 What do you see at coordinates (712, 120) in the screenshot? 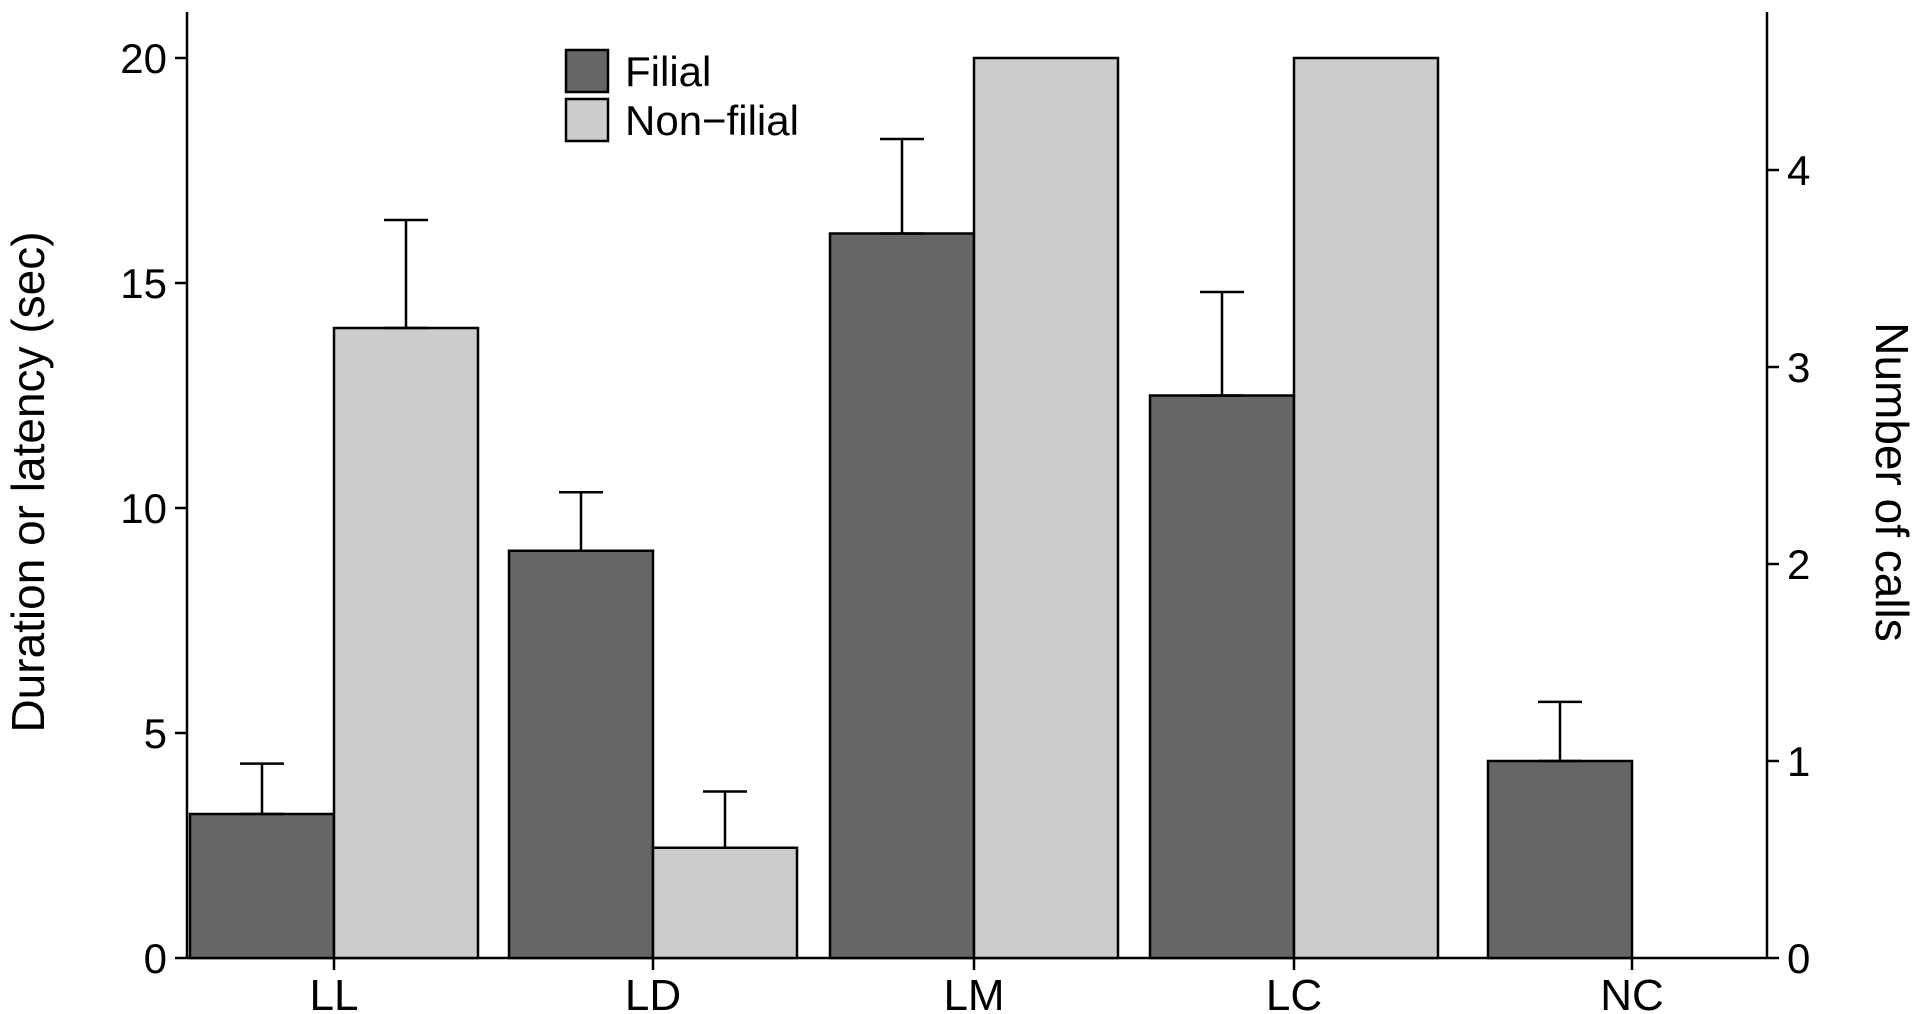
I see `legend-label: Non−filial` at bounding box center [712, 120].